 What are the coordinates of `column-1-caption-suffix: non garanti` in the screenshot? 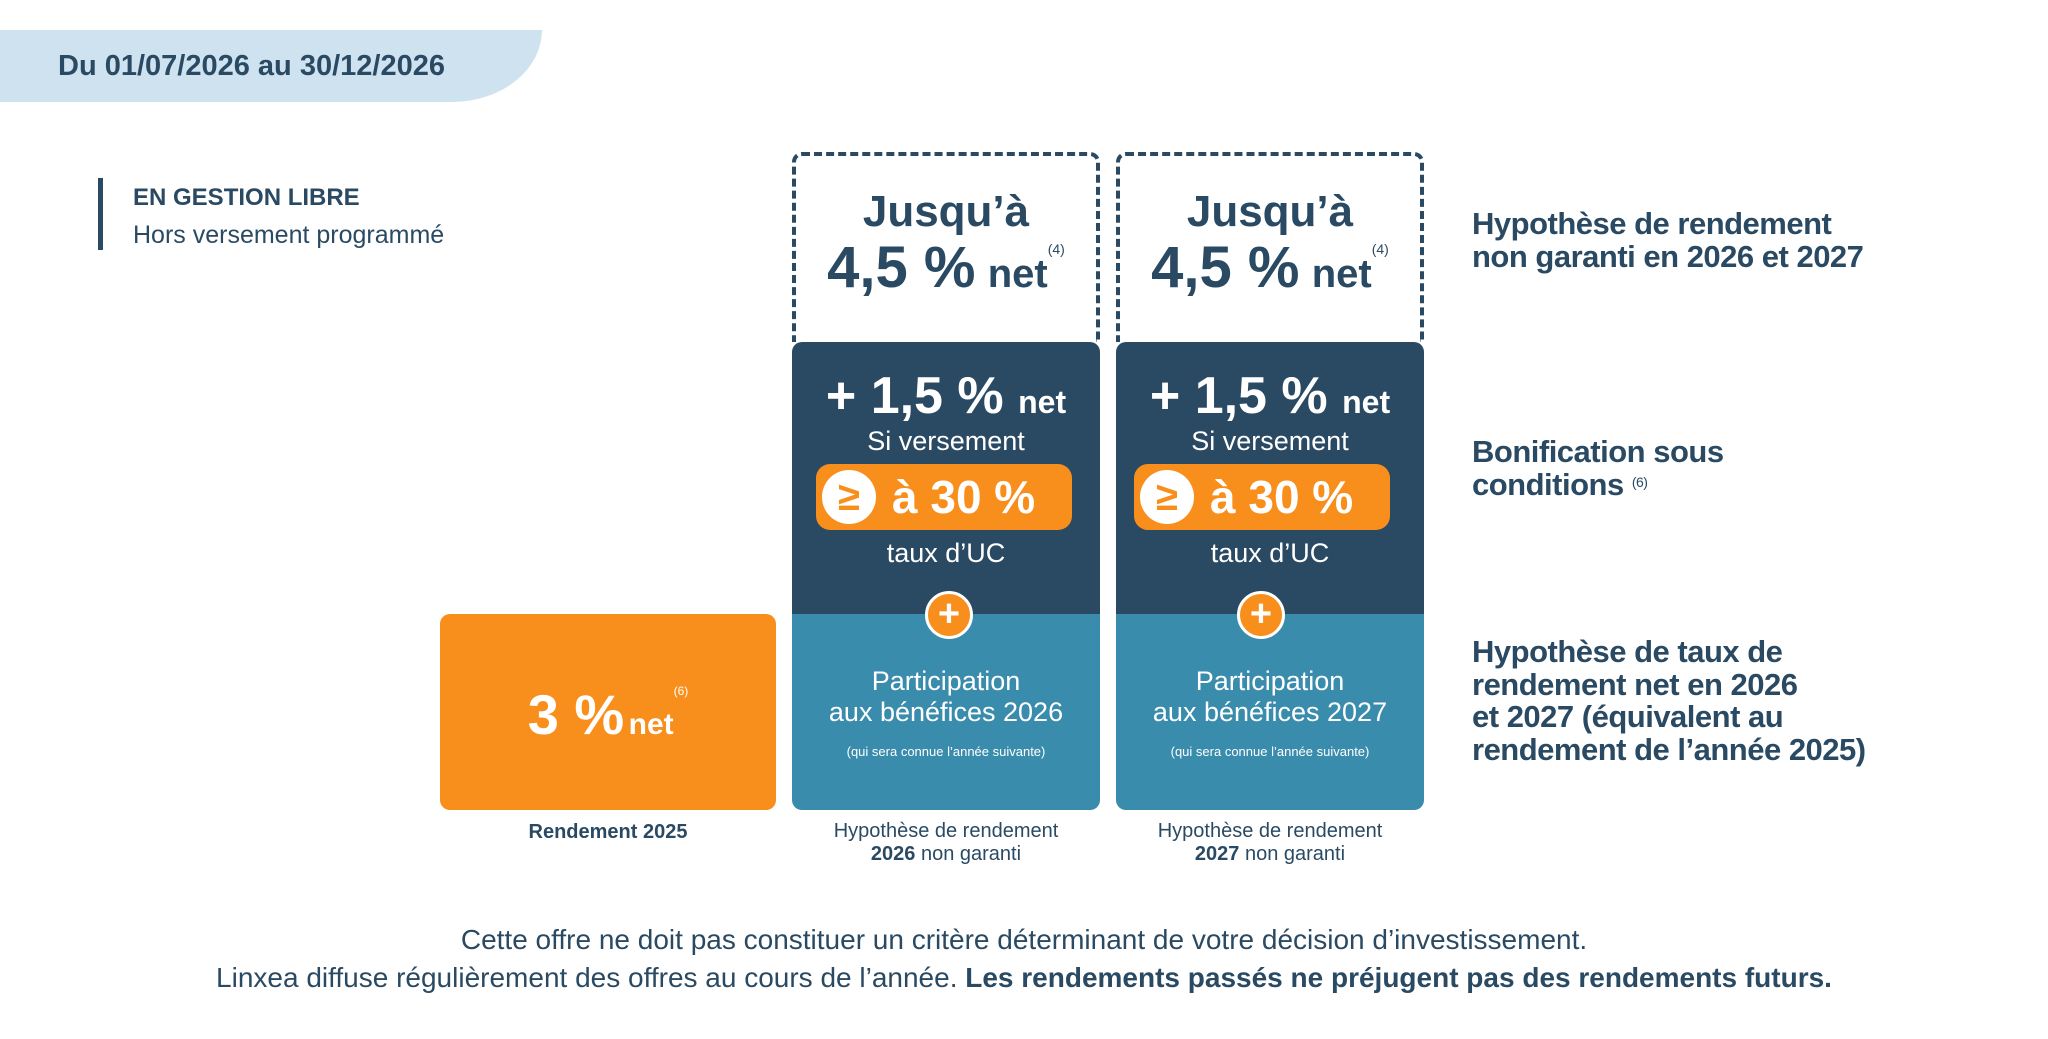 It's located at (968, 854).